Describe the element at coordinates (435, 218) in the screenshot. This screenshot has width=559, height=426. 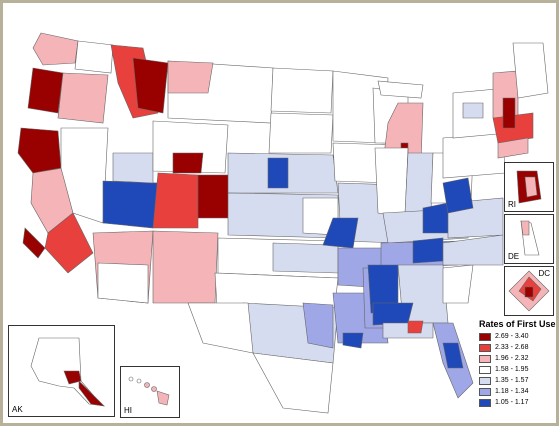
I see `region-ky-blue` at that location.